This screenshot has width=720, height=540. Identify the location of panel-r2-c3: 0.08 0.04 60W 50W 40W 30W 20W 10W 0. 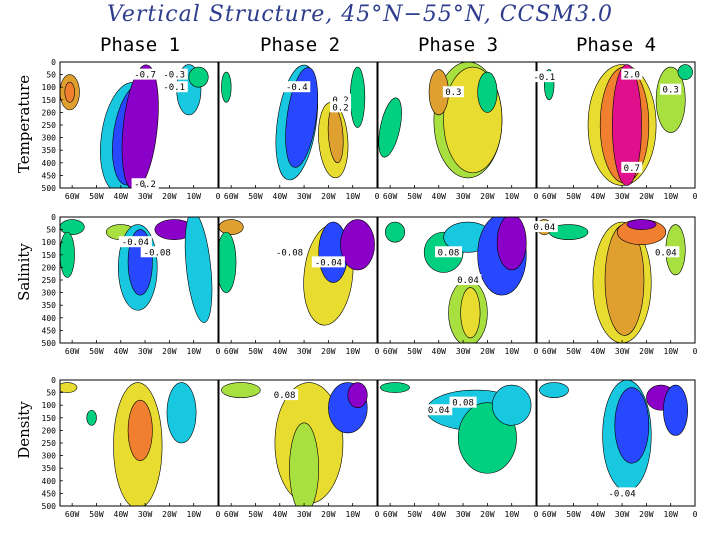
(458, 286).